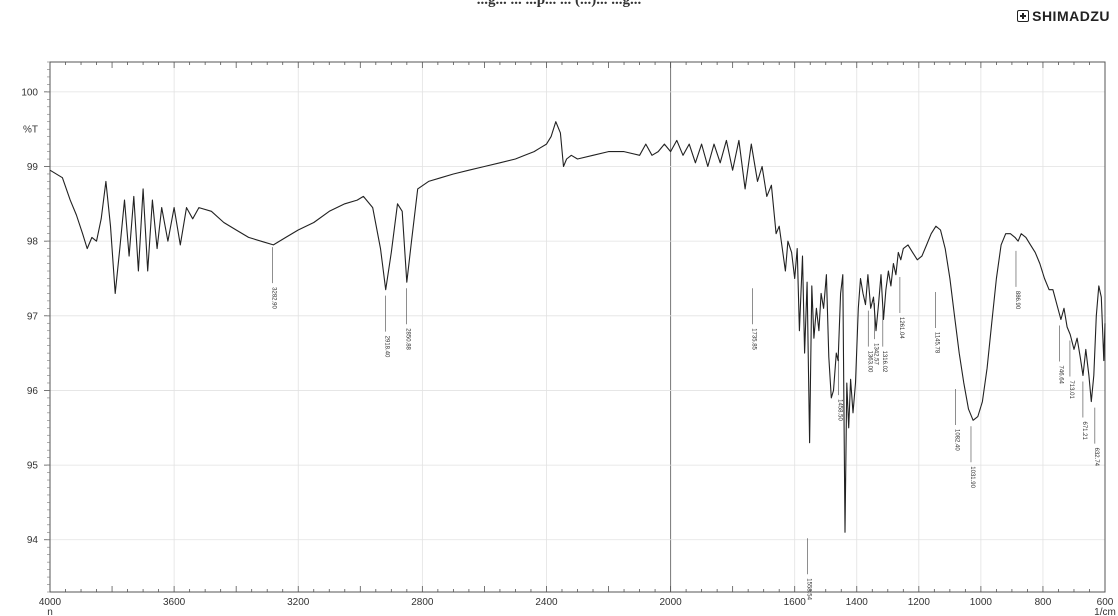 This screenshot has height=616, width=1118. Describe the element at coordinates (298, 602) in the screenshot. I see `x-tick-label: 3200` at that location.